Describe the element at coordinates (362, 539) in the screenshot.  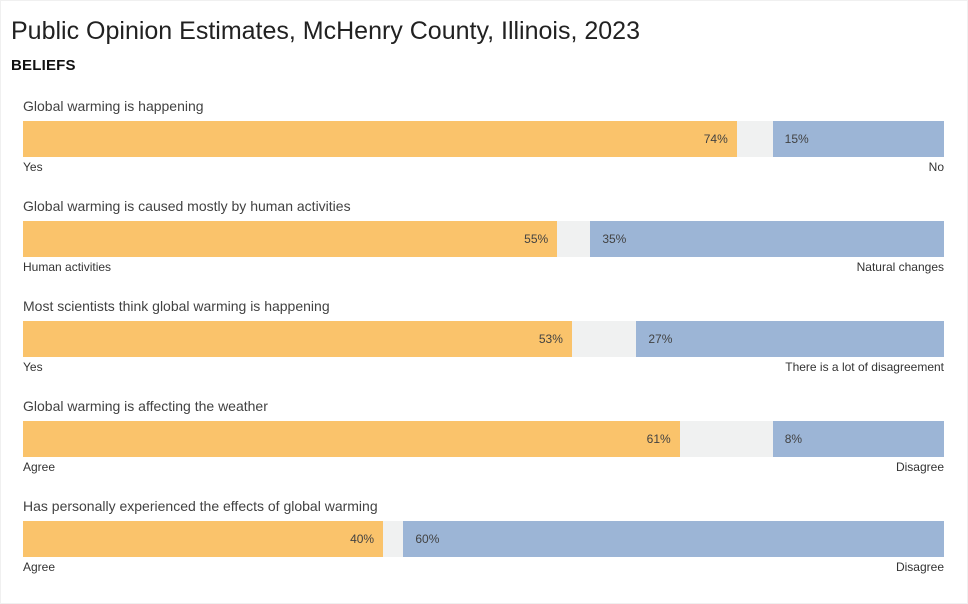
I see `pct-label-left: 40%` at that location.